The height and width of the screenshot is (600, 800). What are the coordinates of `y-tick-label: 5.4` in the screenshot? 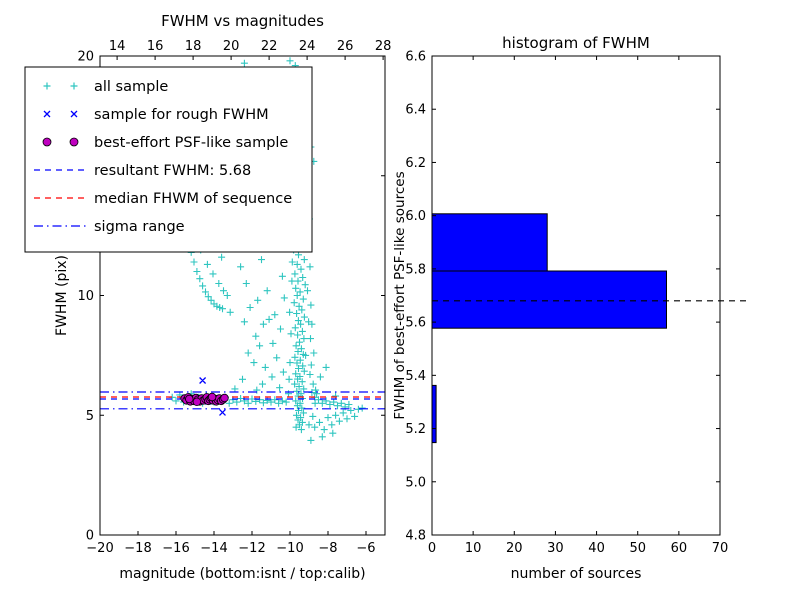 It's located at (415, 376).